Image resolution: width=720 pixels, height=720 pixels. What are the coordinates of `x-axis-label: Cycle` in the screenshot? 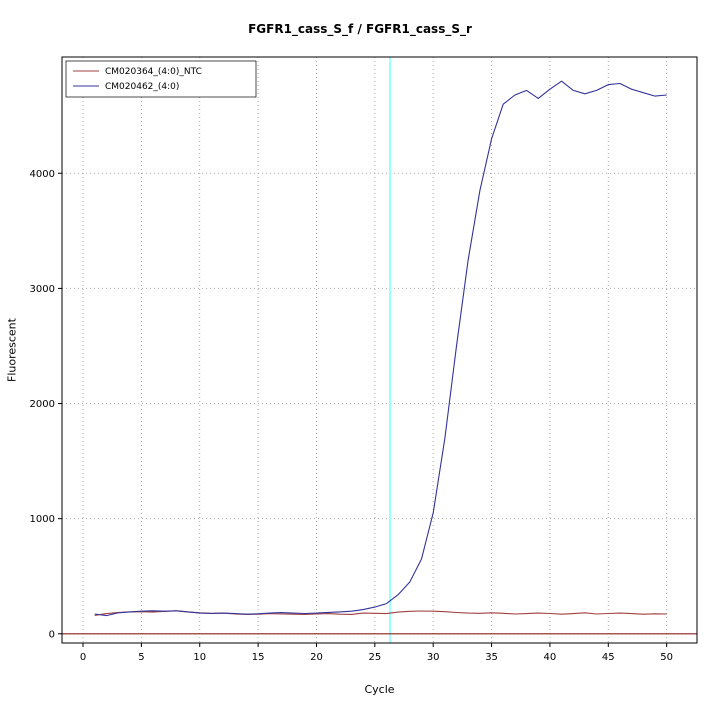 It's located at (379, 689).